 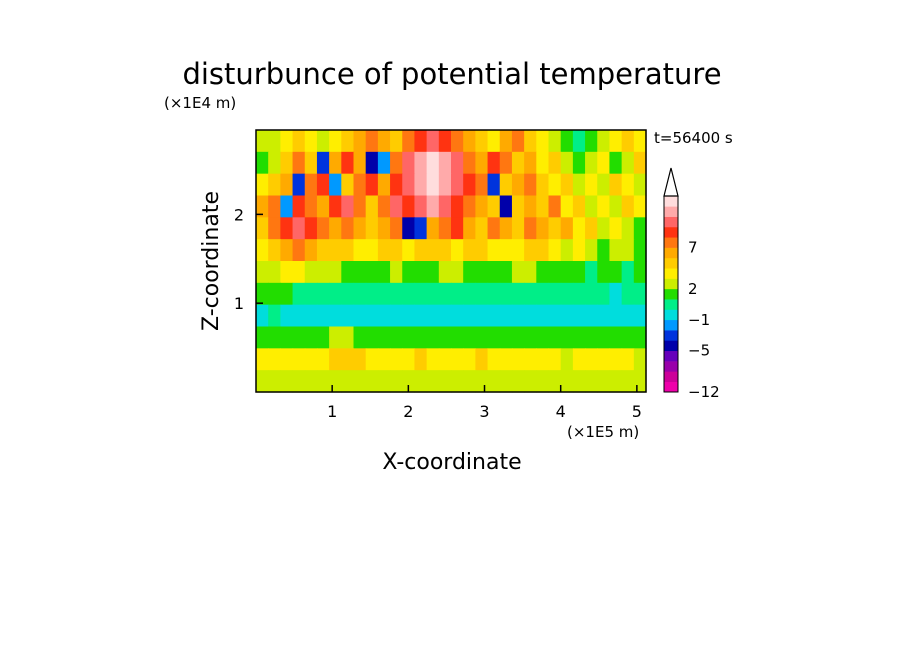 What do you see at coordinates (484, 411) in the screenshot?
I see `x-tick-label: 3` at bounding box center [484, 411].